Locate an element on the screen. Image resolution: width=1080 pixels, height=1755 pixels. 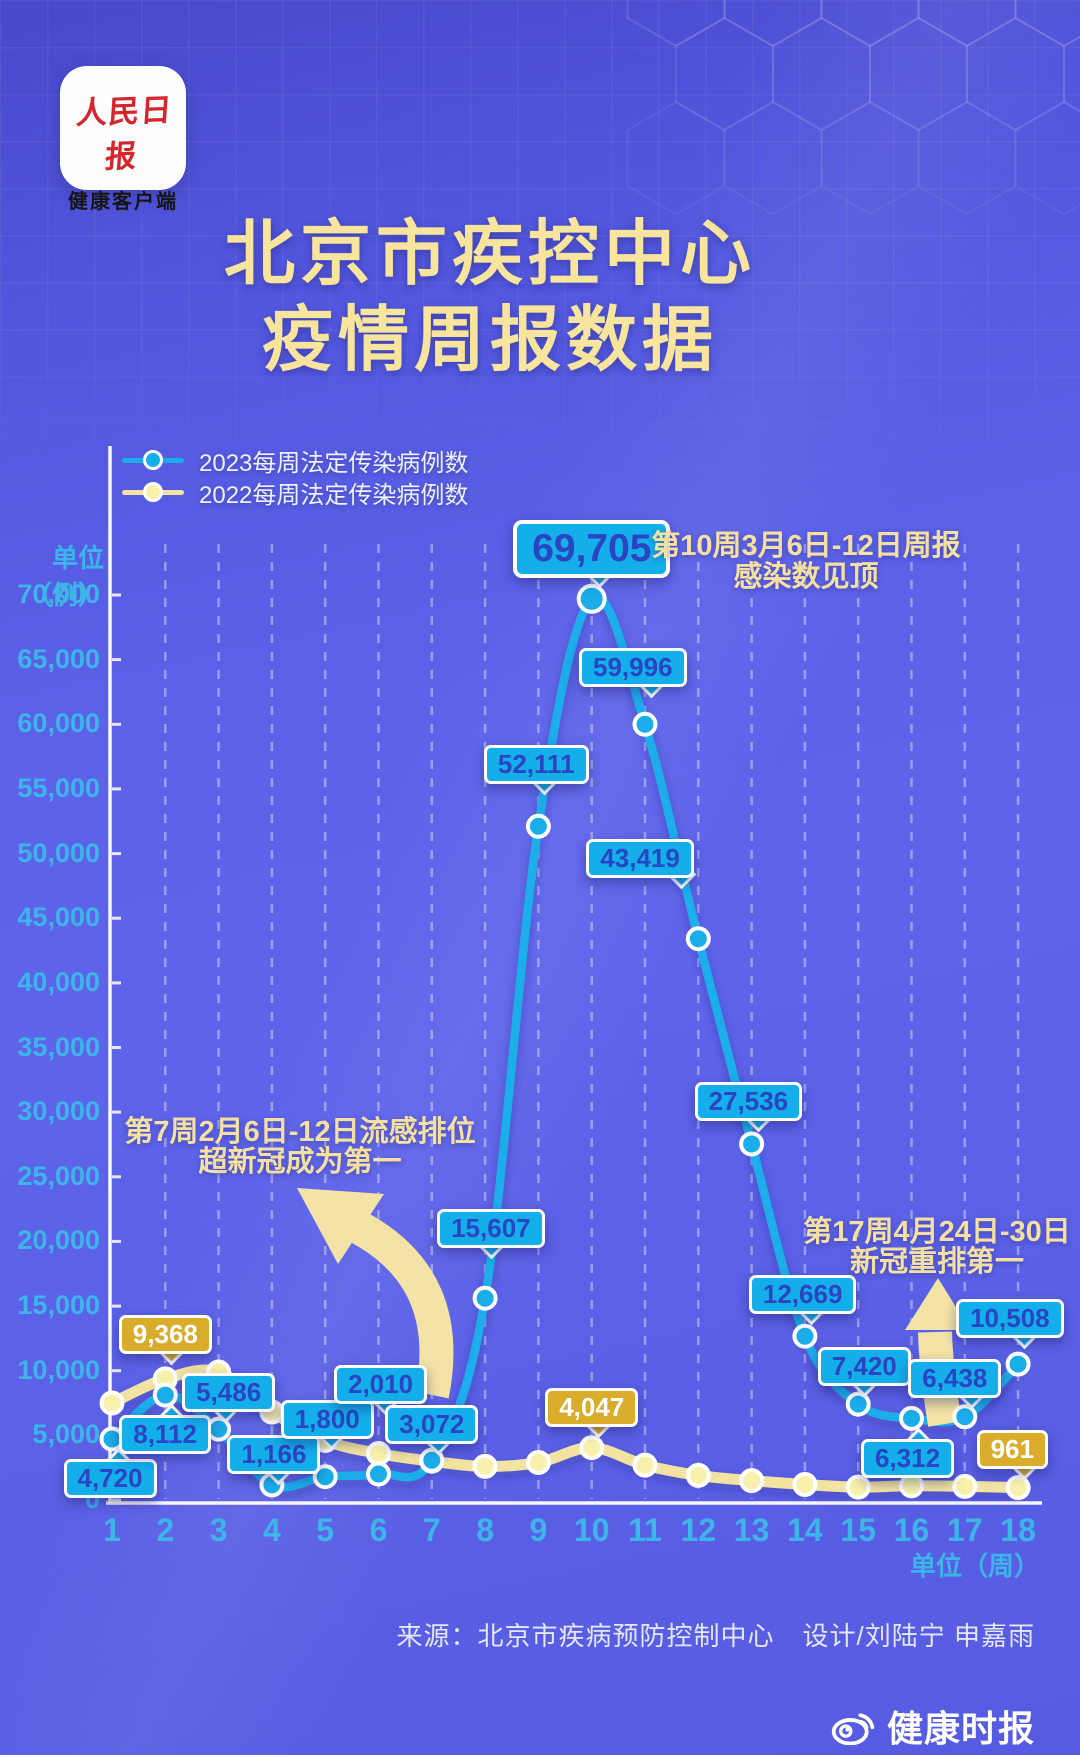
hexagon-pattern is located at coordinates (853, 108).